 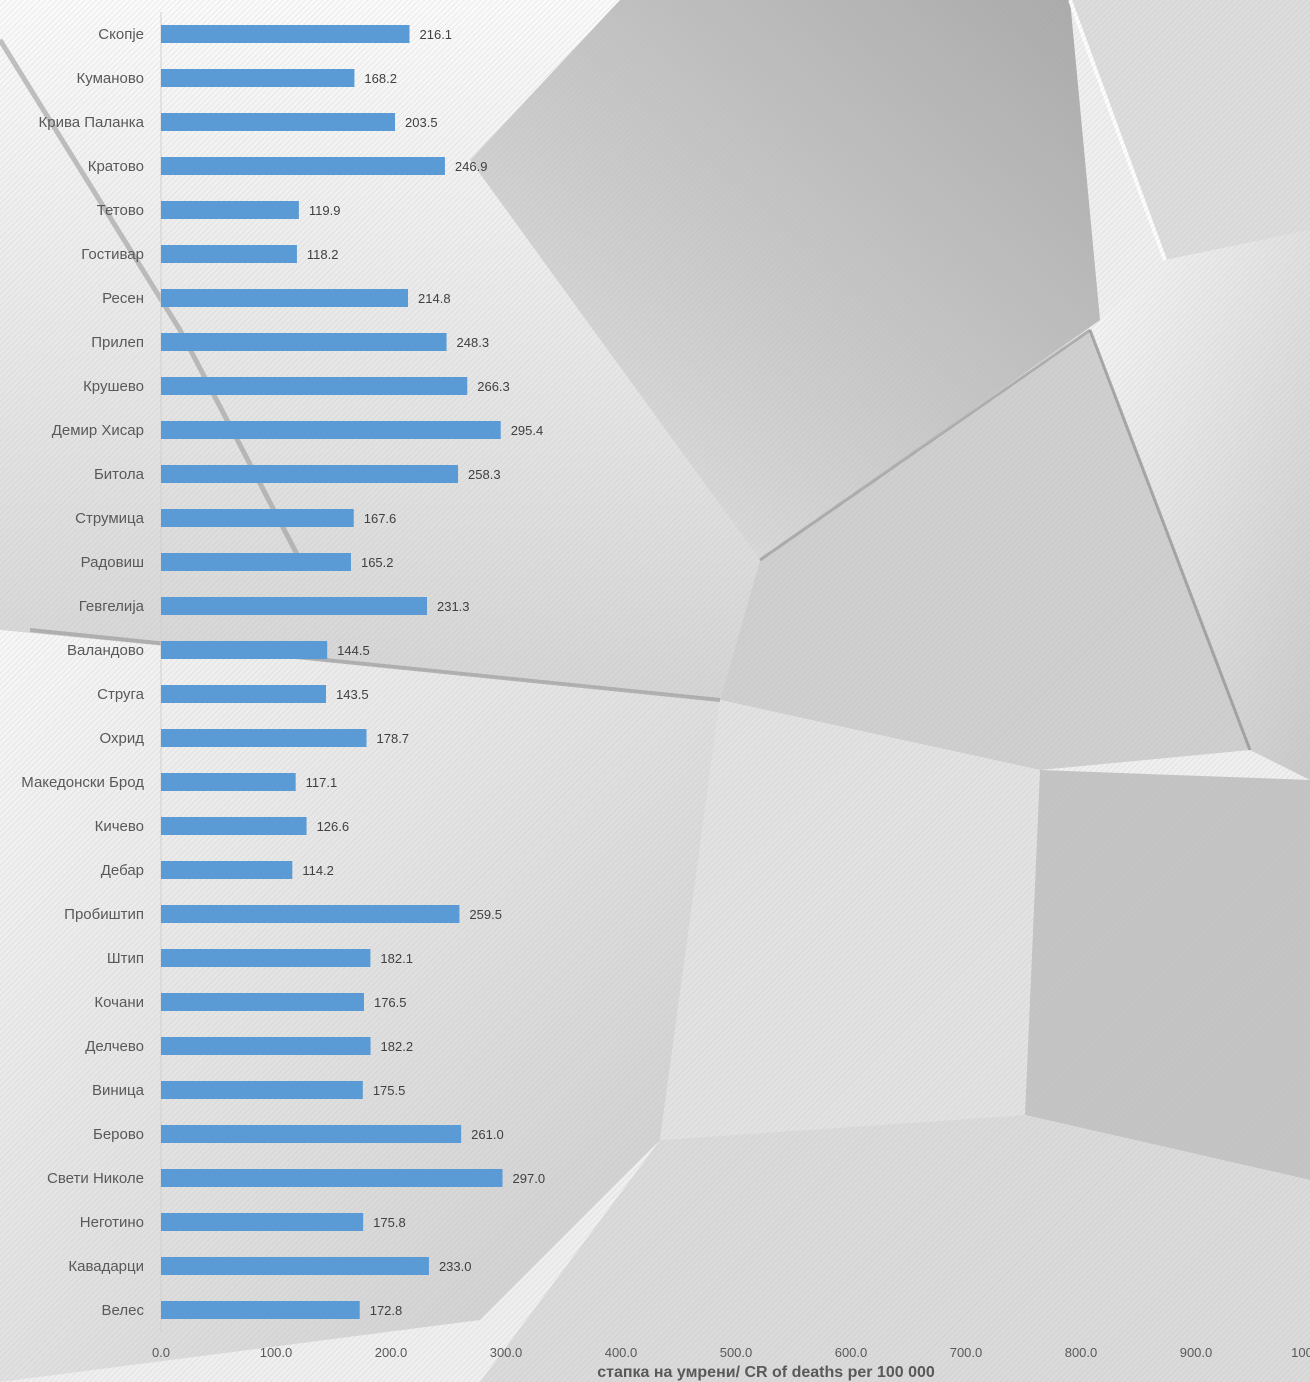 What do you see at coordinates (112, 1222) in the screenshot?
I see `category-label: Неготино` at bounding box center [112, 1222].